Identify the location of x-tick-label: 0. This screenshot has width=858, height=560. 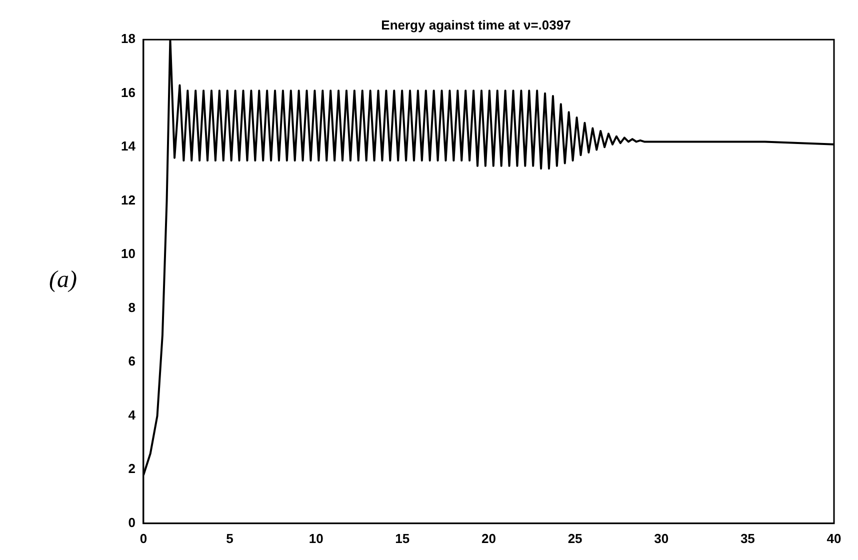
(144, 538).